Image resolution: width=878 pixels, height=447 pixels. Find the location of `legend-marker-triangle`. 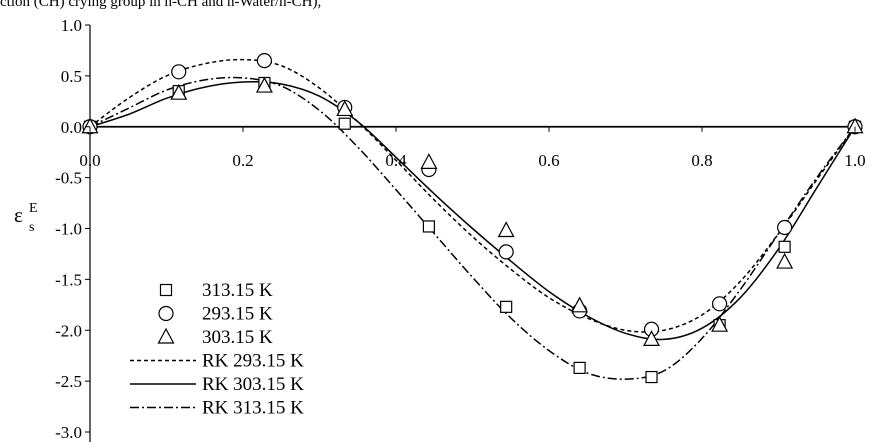

legend-marker-triangle is located at coordinates (166, 335).